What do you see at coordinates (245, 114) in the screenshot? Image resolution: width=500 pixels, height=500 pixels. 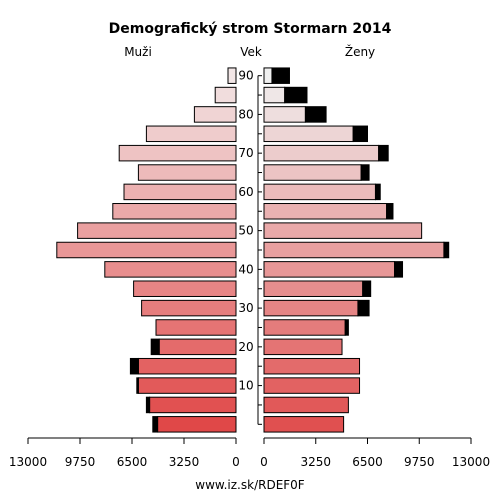 I see `age-tick-label: 80` at bounding box center [245, 114].